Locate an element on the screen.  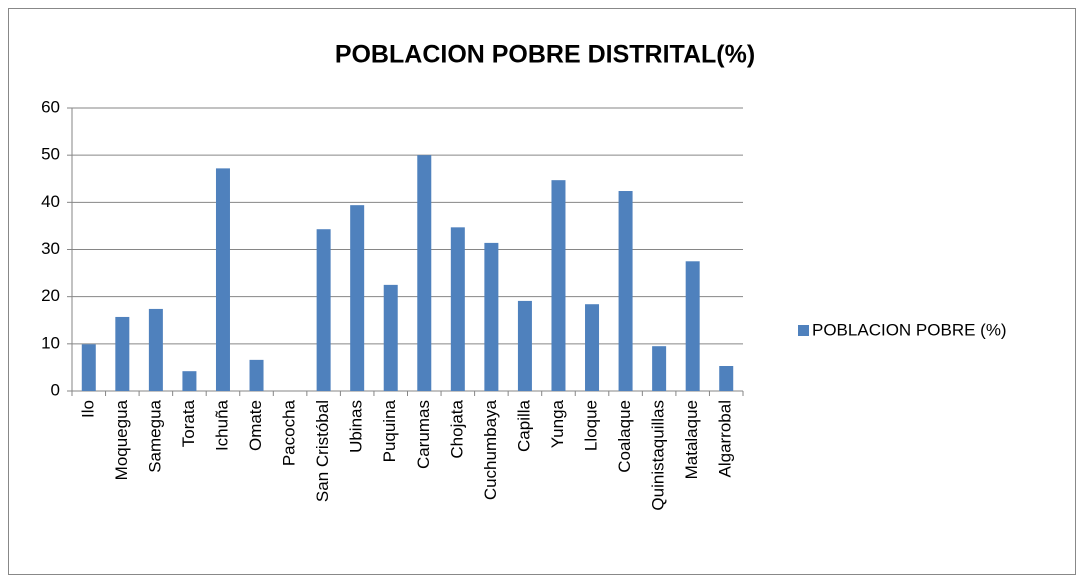
y-tick-label: 60 is located at coordinates (50, 106).